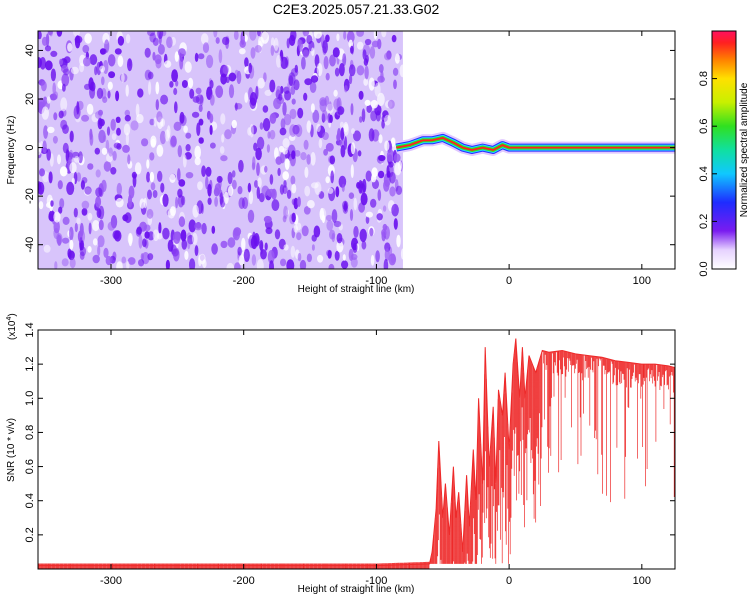 This screenshot has width=750, height=600. I want to click on colorbar-tick-label: 0.0, so click(704, 268).